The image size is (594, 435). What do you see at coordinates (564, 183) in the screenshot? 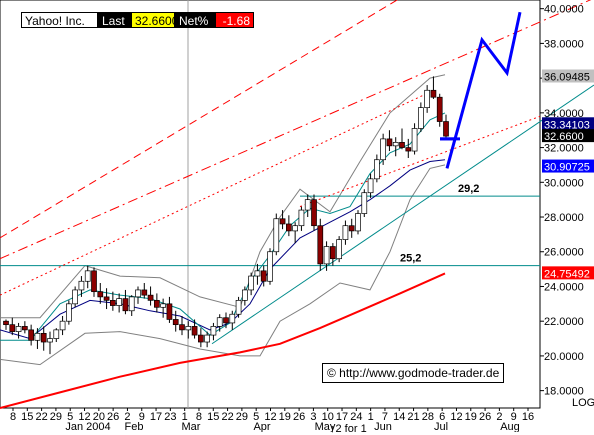
I see `y-tick-label: 30.0000` at bounding box center [564, 183].